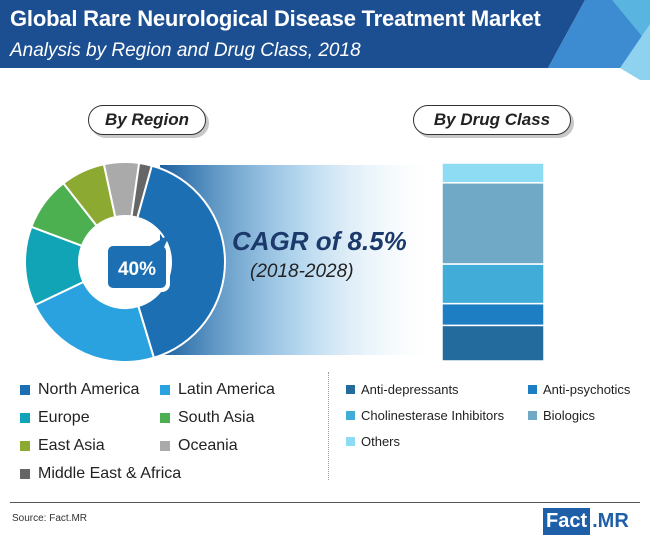 This screenshot has height=544, width=650. Describe the element at coordinates (110, 473) in the screenshot. I see `legend-label: Middle East & Africa` at that location.